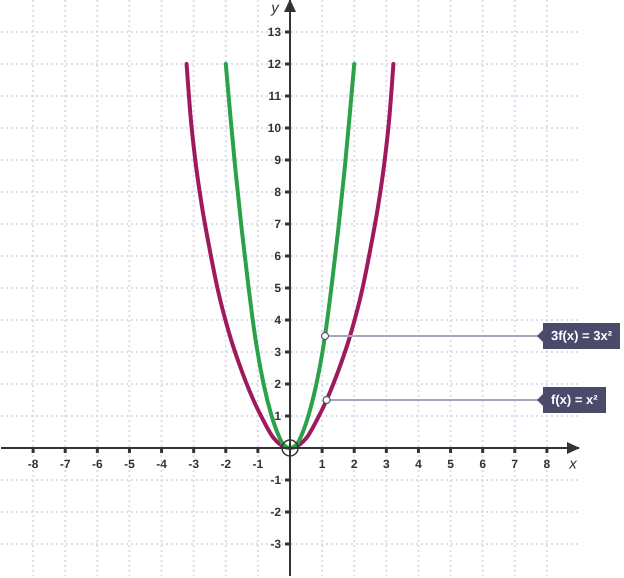 This screenshot has width=624, height=578. Describe the element at coordinates (278, 224) in the screenshot. I see `y-tick-label: 7` at that location.